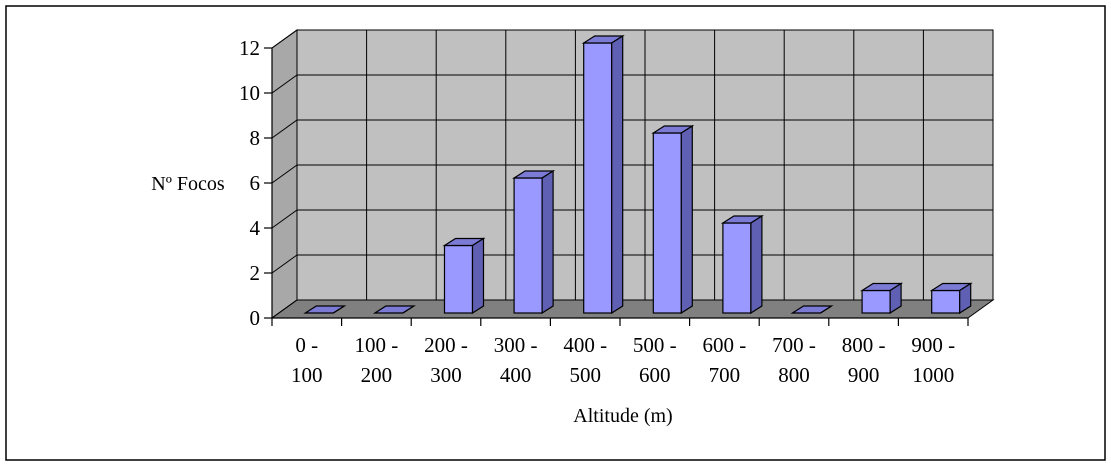 Image resolution: width=1111 pixels, height=471 pixels. Describe the element at coordinates (655, 375) in the screenshot. I see `x-tick-label-line: 600` at that location.